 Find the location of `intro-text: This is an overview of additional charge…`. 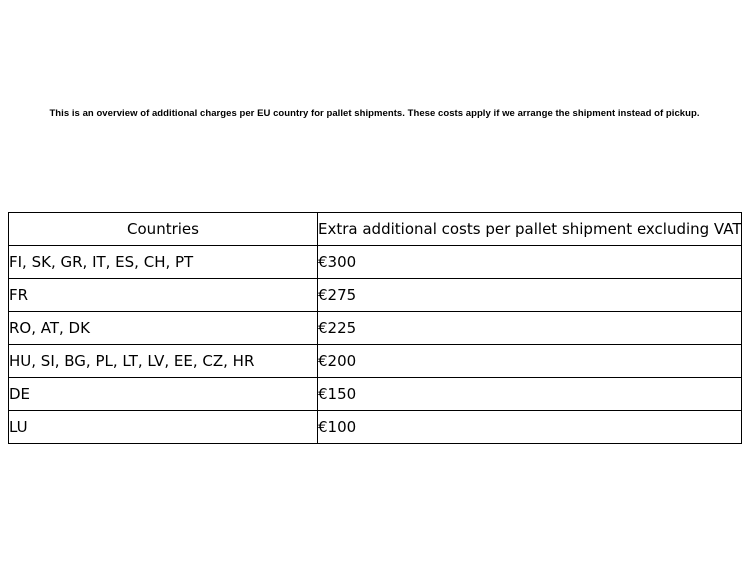

intro-text: This is an overview of additional charge… is located at coordinates (374, 113).